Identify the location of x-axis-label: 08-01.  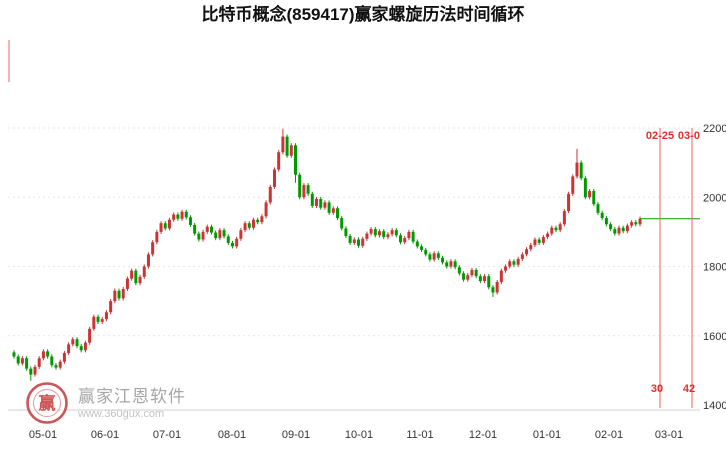
(232, 435).